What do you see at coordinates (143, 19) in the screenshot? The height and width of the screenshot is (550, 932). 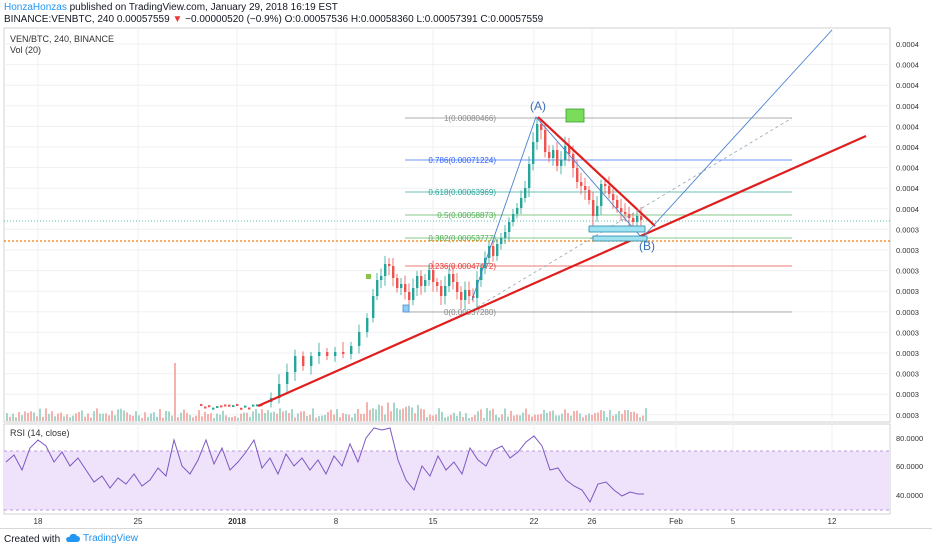 I see `last-price: 0.00057559` at bounding box center [143, 19].